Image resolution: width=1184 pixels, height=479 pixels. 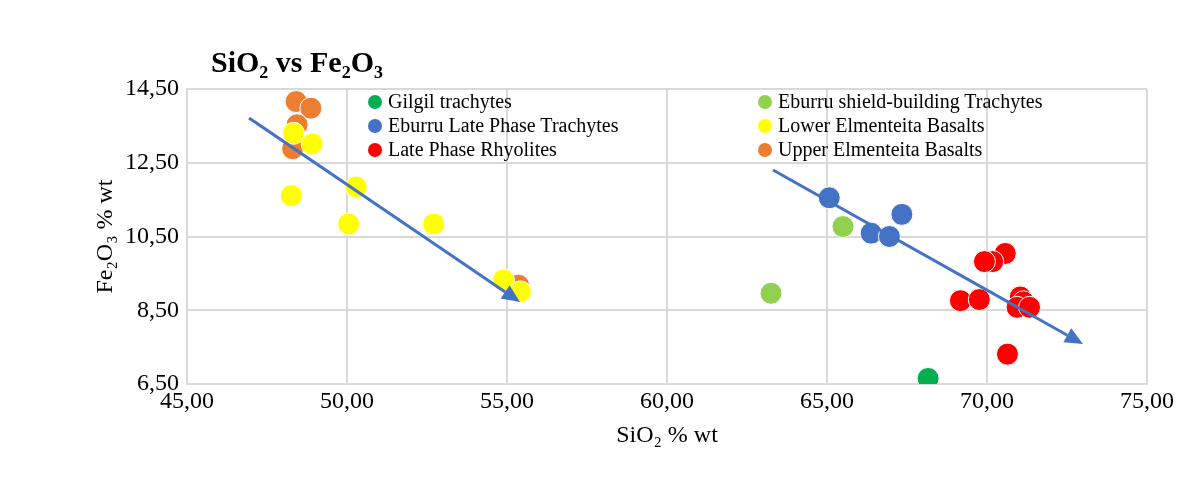 I want to click on x-tick-label: 50,00, so click(x=347, y=399).